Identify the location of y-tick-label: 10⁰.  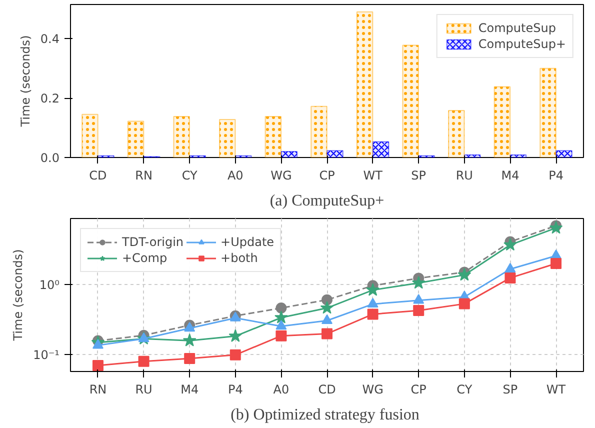
(49, 285).